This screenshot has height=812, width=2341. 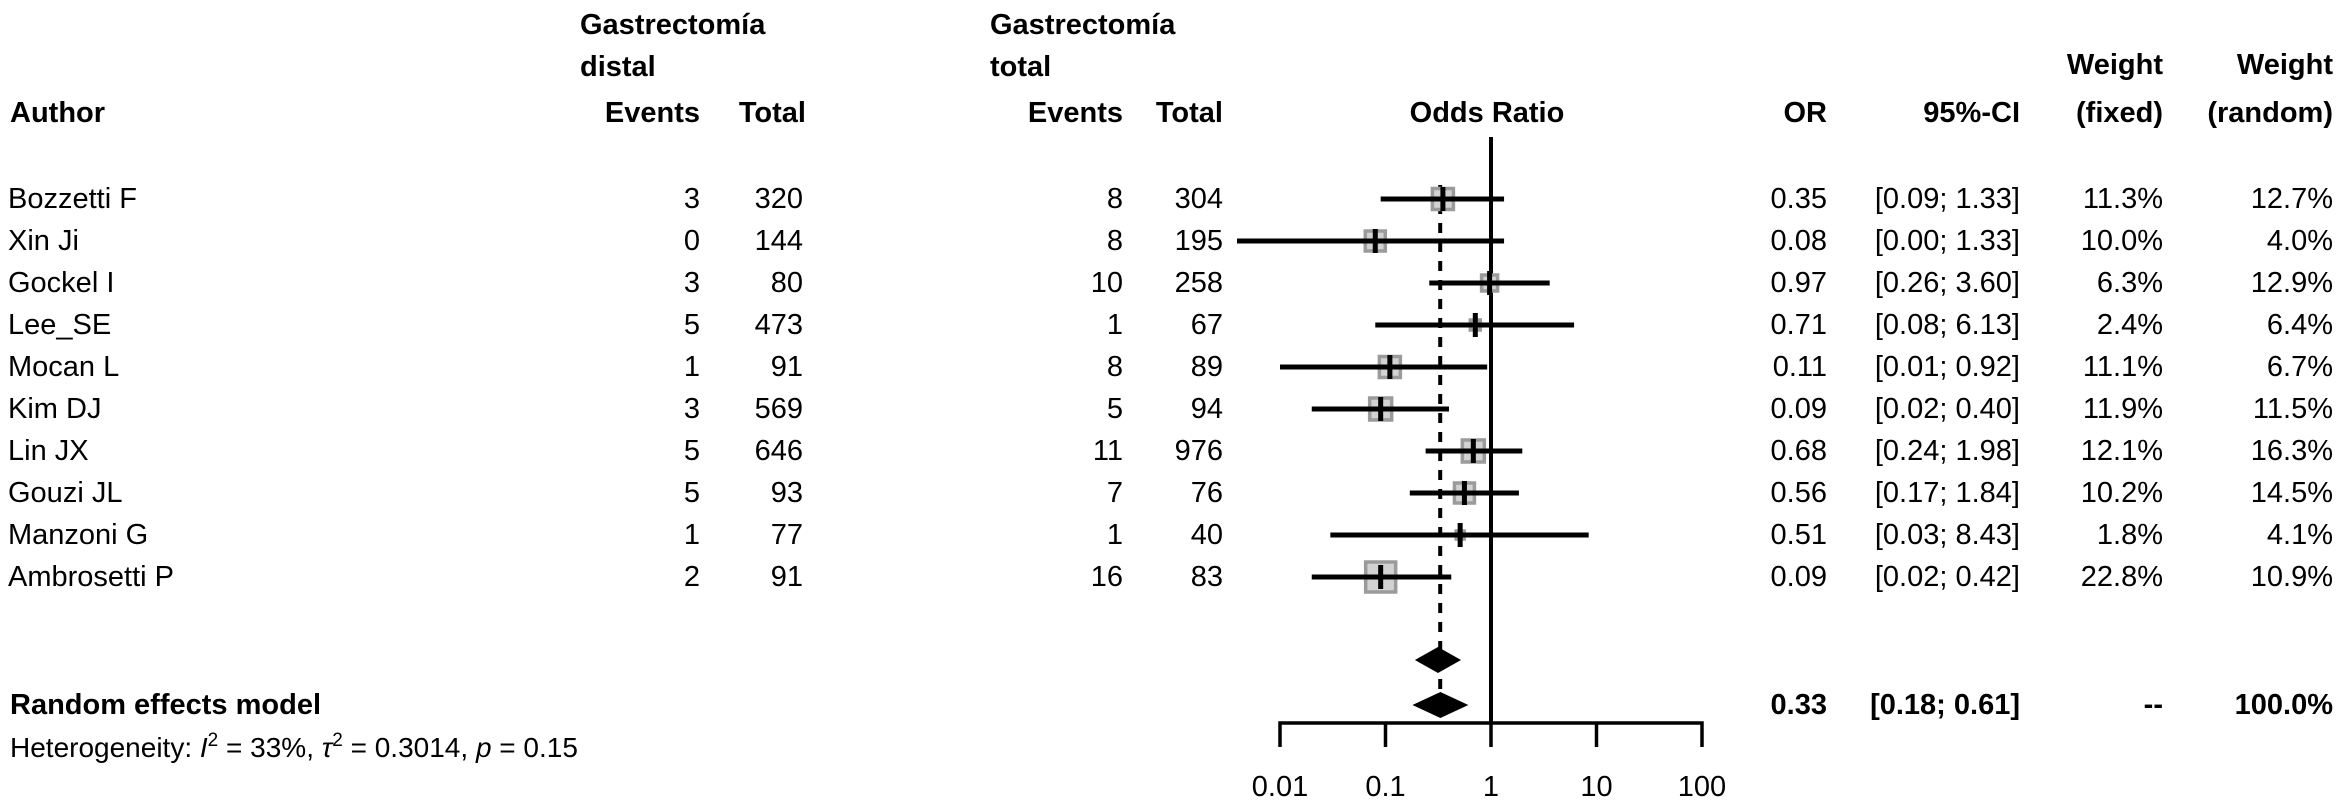 I want to click on random-effects-weight-fixed: --, so click(x=2153, y=705).